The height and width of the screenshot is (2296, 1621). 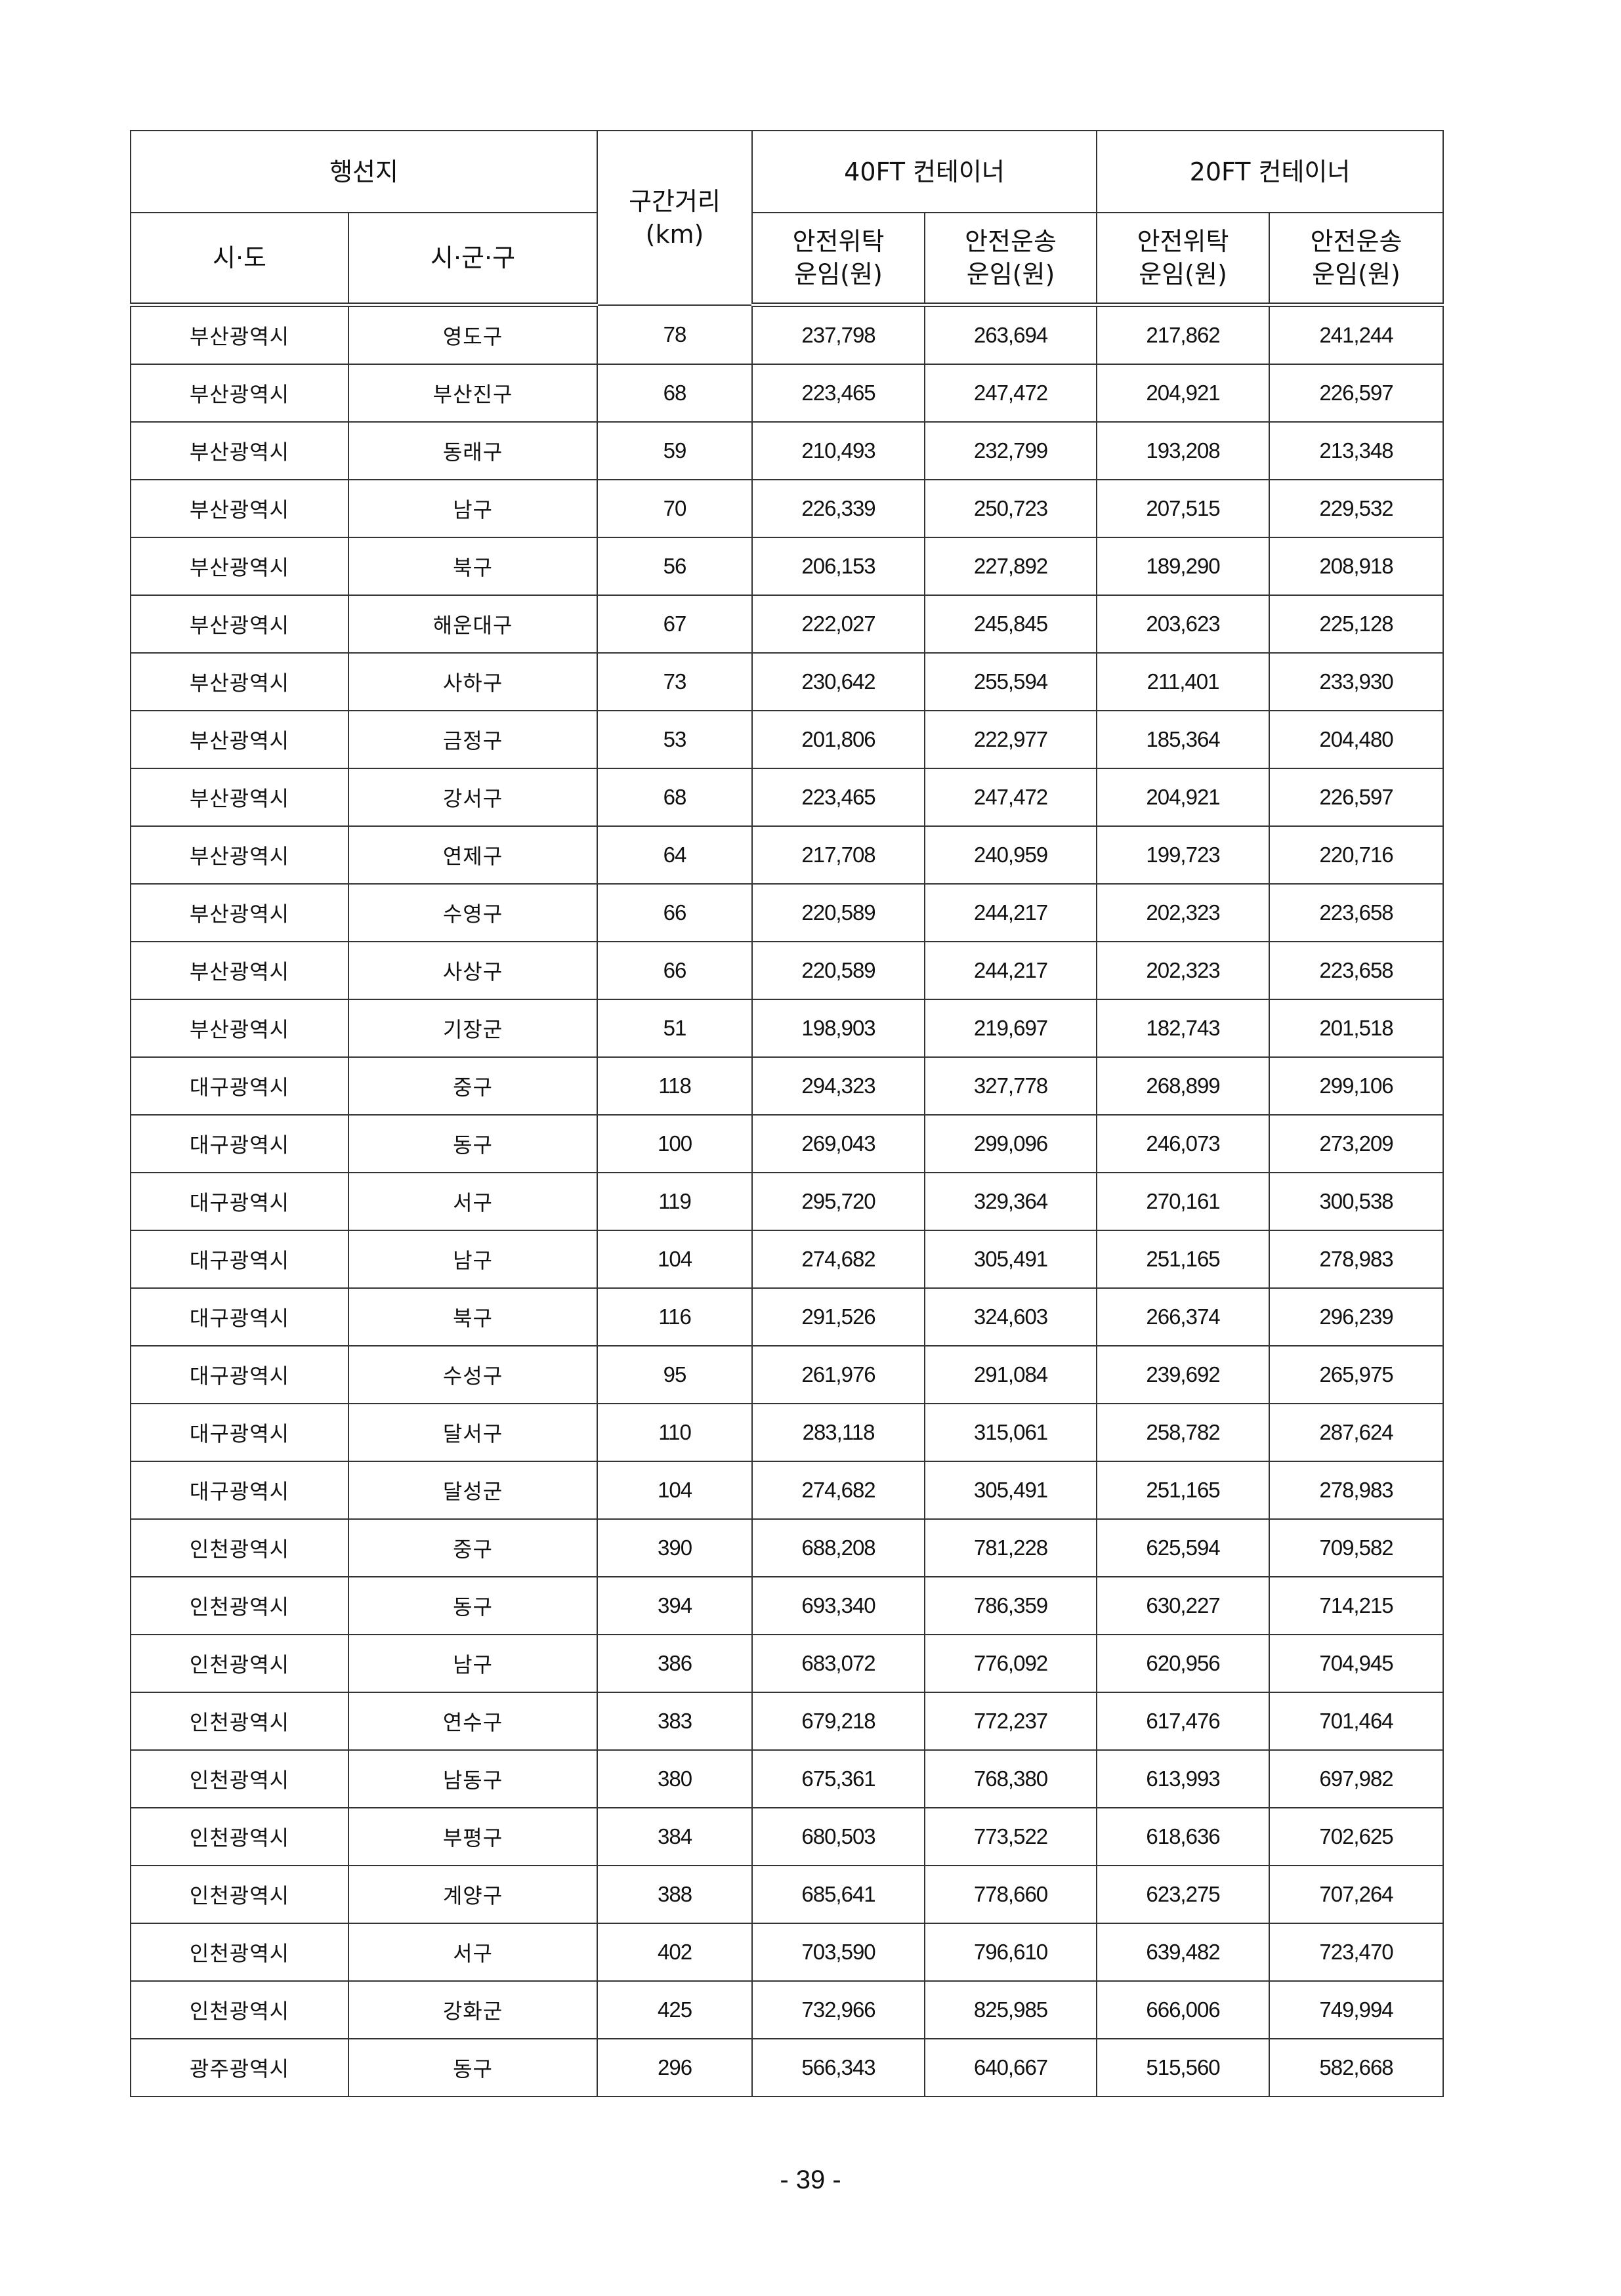 I want to click on cell-40ft-safe-transport: 768,380, so click(x=1011, y=1778).